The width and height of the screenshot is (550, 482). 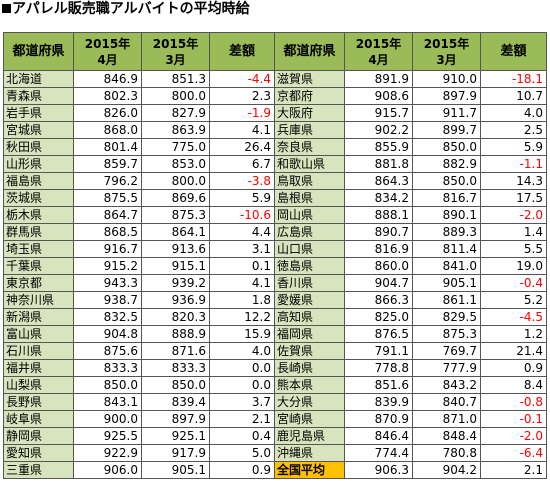 What do you see at coordinates (446, 436) in the screenshot?
I see `march-wage-cell: 848.4` at bounding box center [446, 436].